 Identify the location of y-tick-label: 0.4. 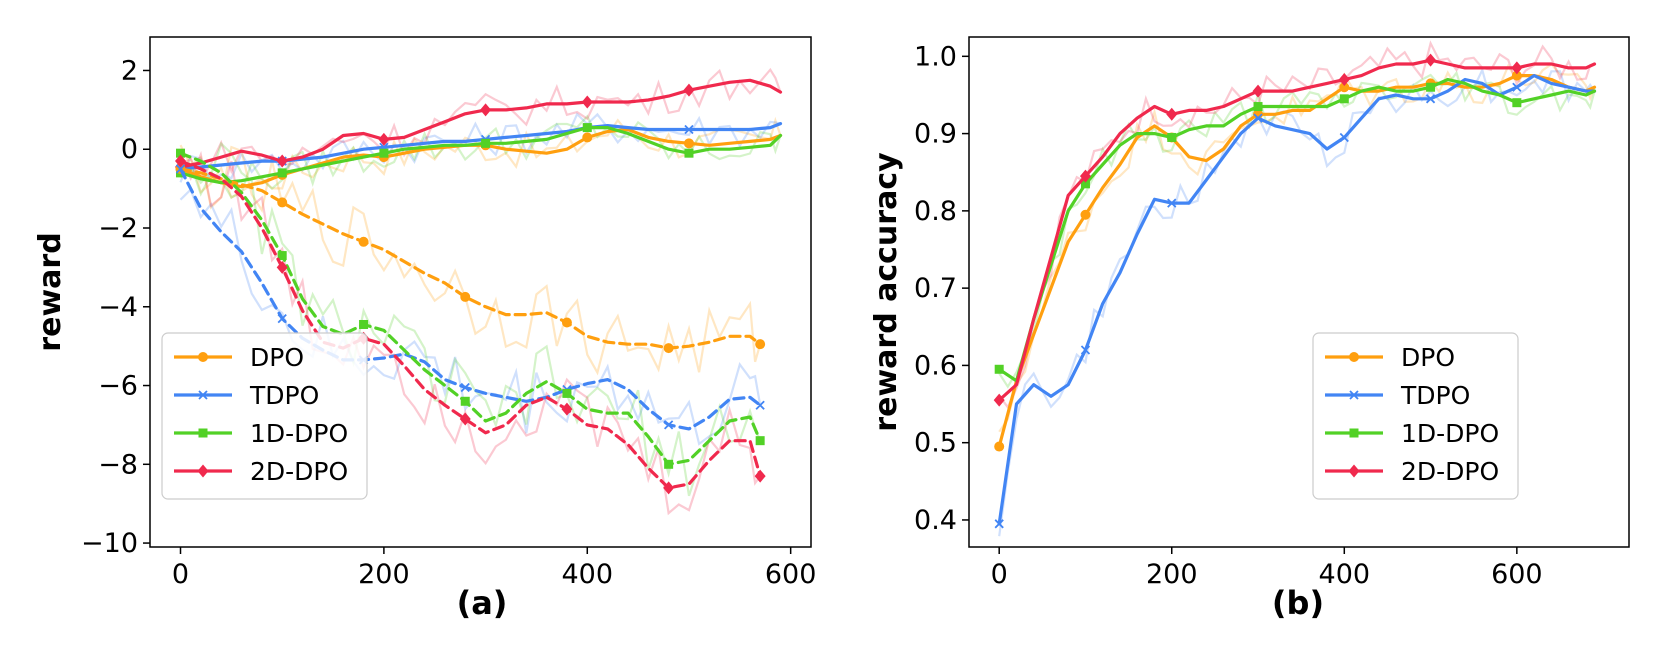
(935, 520).